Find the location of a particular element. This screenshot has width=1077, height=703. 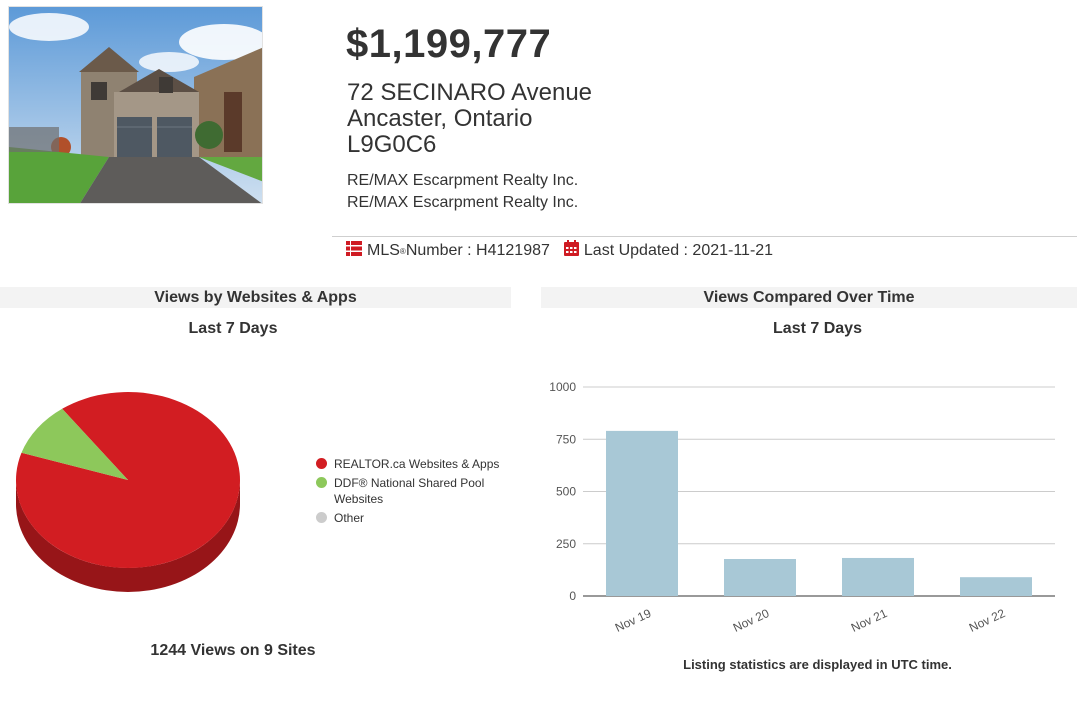

time-panel-title: Views Compared Over Time is located at coordinates (809, 297).